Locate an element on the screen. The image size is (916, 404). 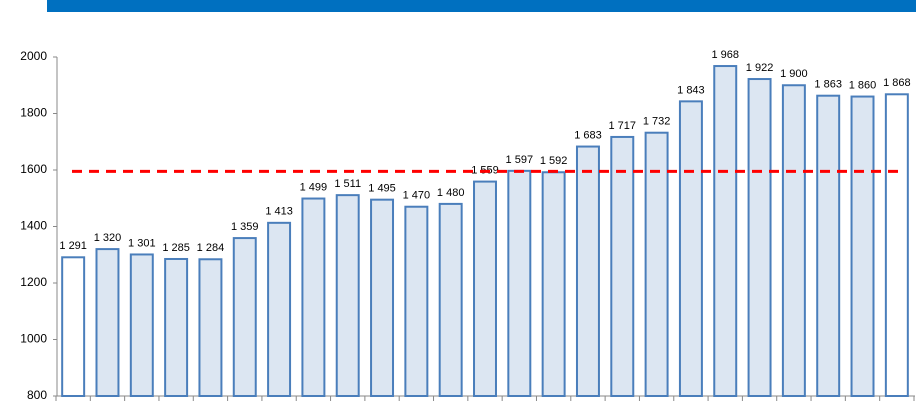
value-label: 1 499 is located at coordinates (314, 187).